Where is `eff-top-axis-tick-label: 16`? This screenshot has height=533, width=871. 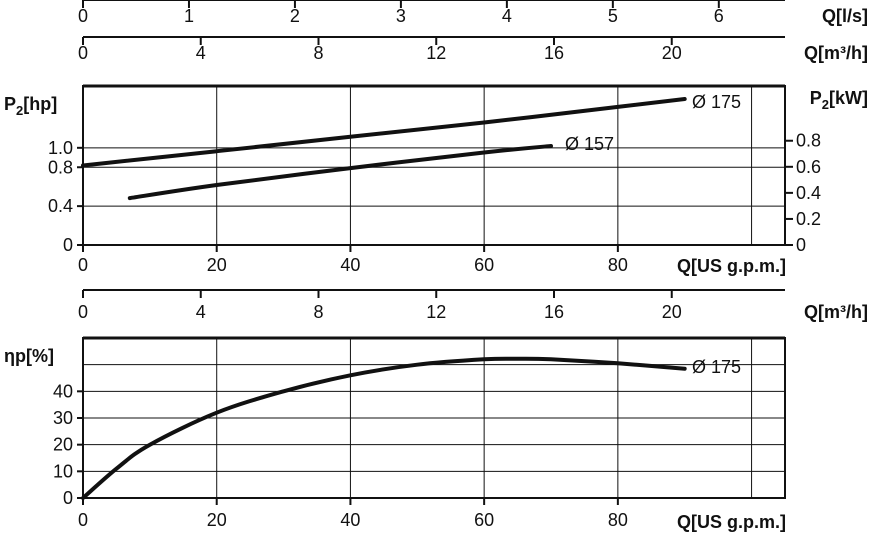
eff-top-axis-tick-label: 16 is located at coordinates (554, 312).